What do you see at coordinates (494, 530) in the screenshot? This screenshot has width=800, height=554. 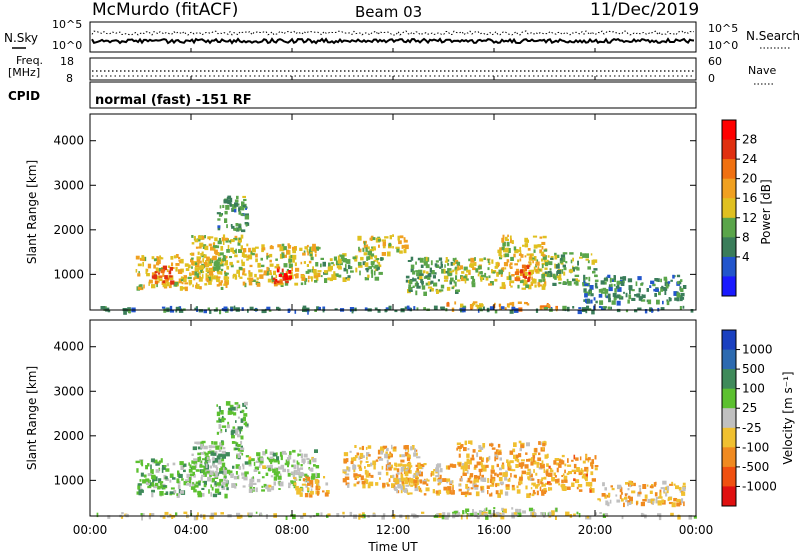 I see `x-tick-label: 16:00` at bounding box center [494, 530].